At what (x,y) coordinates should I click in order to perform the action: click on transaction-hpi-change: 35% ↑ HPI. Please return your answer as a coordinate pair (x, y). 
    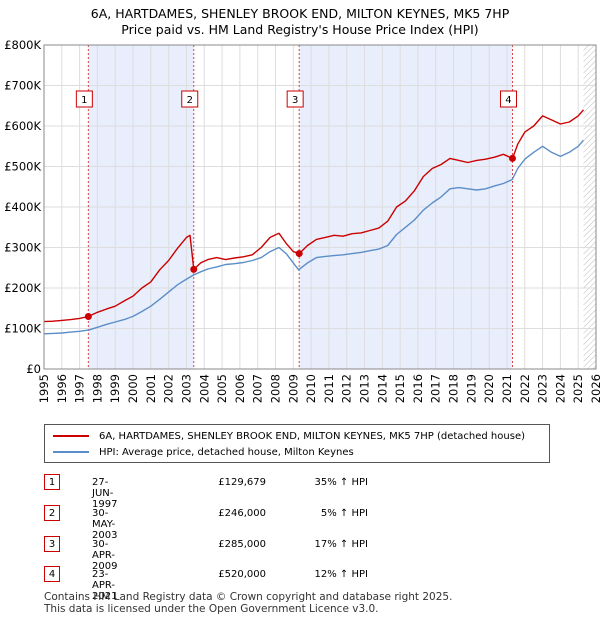
    Looking at the image, I should click on (341, 482).